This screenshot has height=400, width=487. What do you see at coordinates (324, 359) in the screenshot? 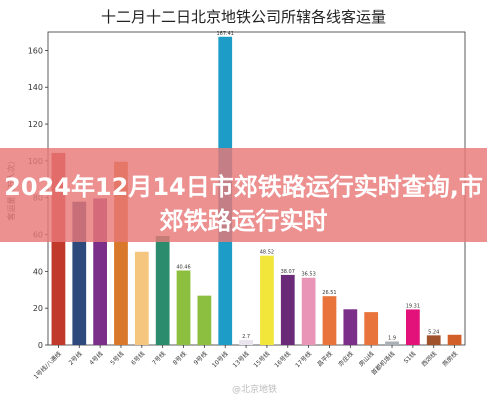
I see `x-tick-label: 昌平线` at bounding box center [324, 359].